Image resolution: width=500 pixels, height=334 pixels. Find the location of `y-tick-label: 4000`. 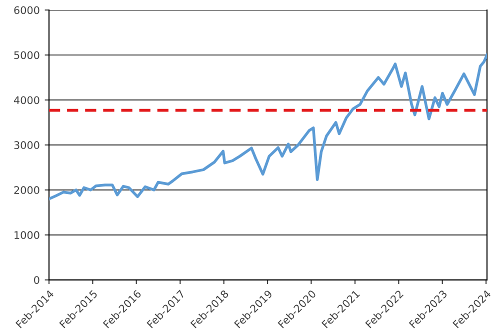

y-tick-label: 4000 is located at coordinates (27, 100).